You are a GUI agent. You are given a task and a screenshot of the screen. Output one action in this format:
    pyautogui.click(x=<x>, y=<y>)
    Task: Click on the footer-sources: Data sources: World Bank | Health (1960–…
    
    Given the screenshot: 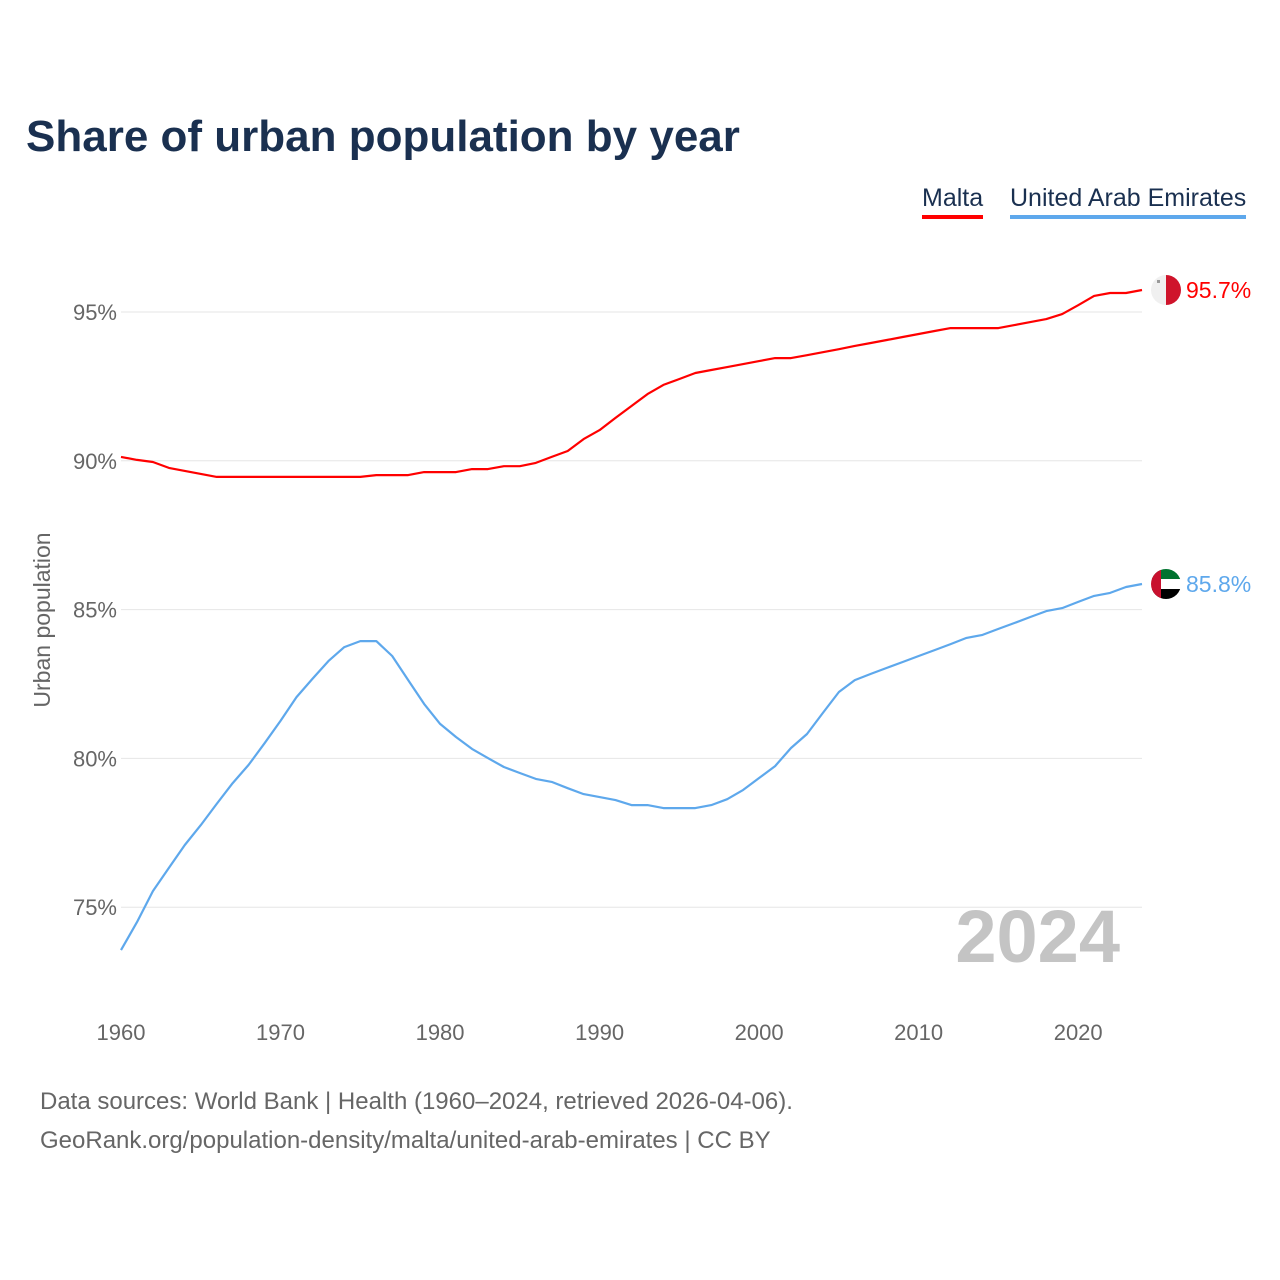 What is the action you would take?
    pyautogui.click(x=416, y=1101)
    